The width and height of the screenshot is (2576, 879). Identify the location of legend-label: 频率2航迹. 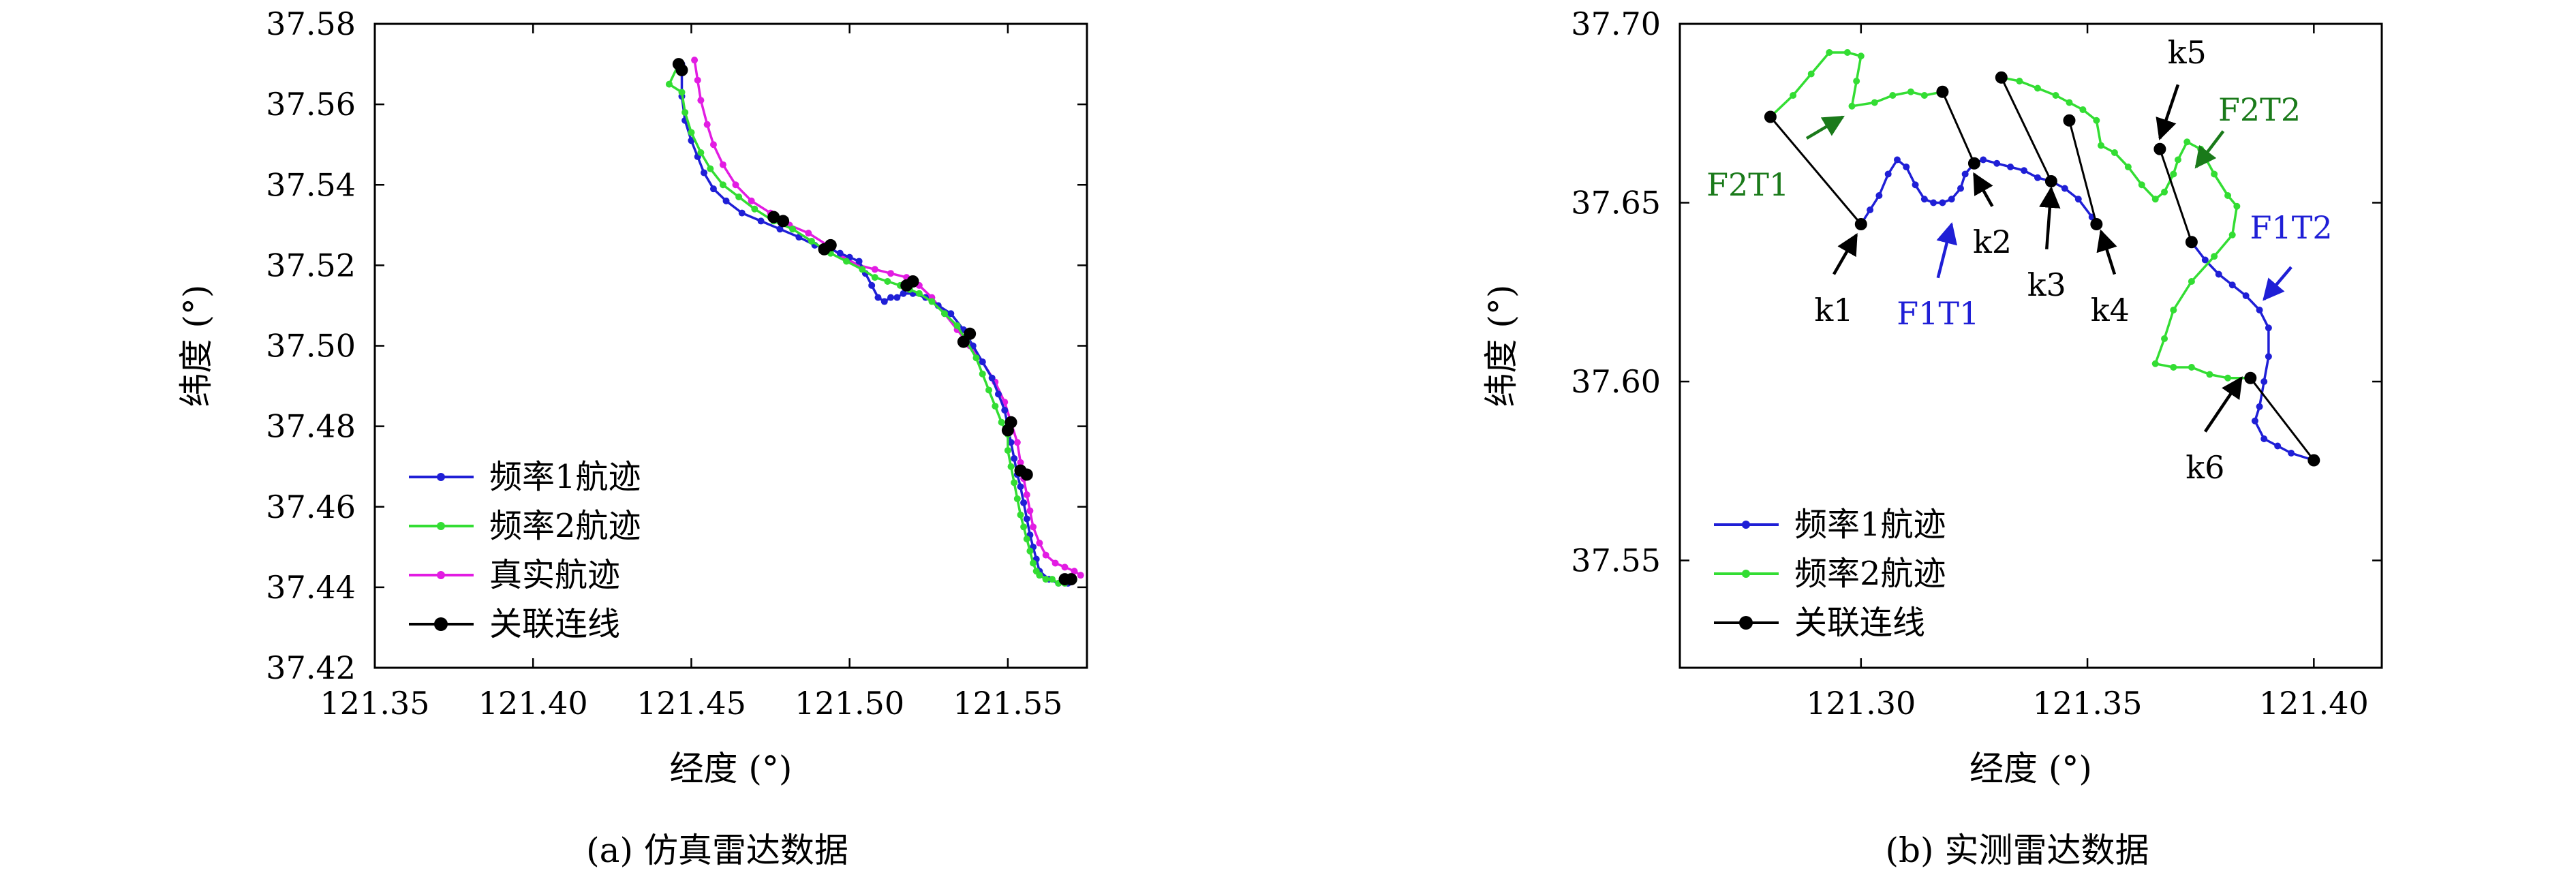
(565, 526).